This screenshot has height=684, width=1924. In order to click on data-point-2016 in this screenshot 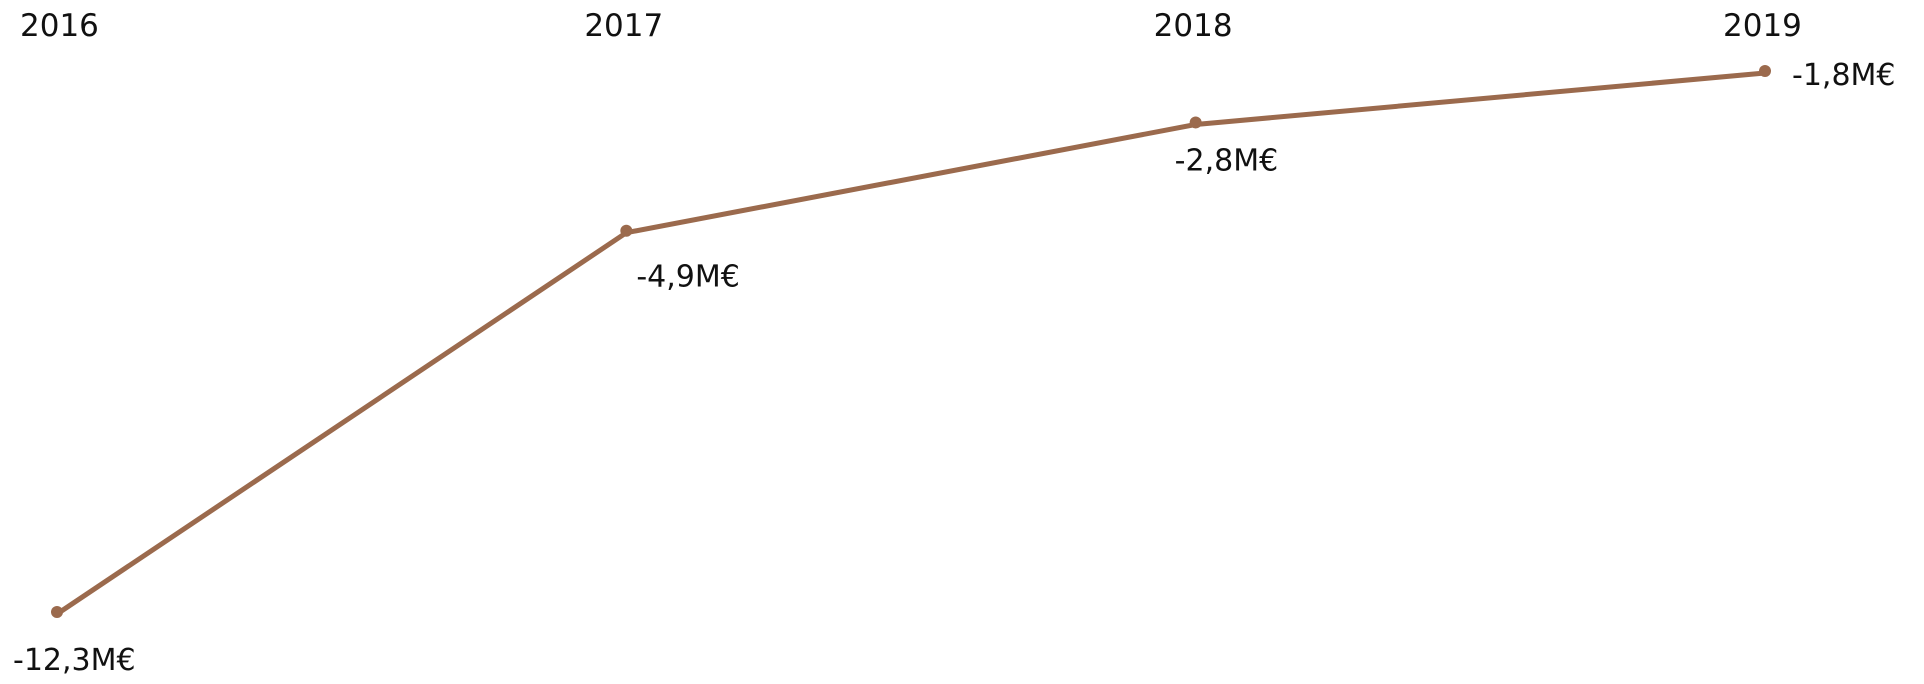, I will do `click(57, 612)`.